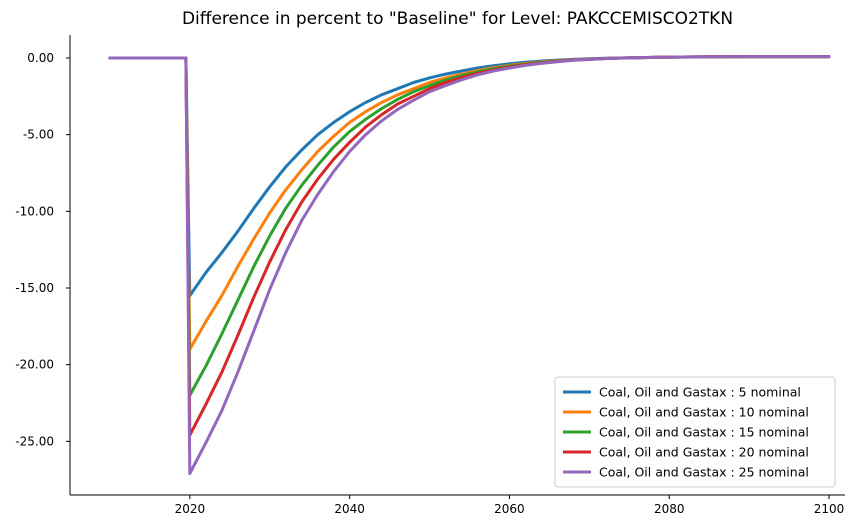 This screenshot has height=529, width=853. What do you see at coordinates (704, 472) in the screenshot?
I see `legend-label-5: Coal, Oil and Gastax : 25 nominal` at bounding box center [704, 472].